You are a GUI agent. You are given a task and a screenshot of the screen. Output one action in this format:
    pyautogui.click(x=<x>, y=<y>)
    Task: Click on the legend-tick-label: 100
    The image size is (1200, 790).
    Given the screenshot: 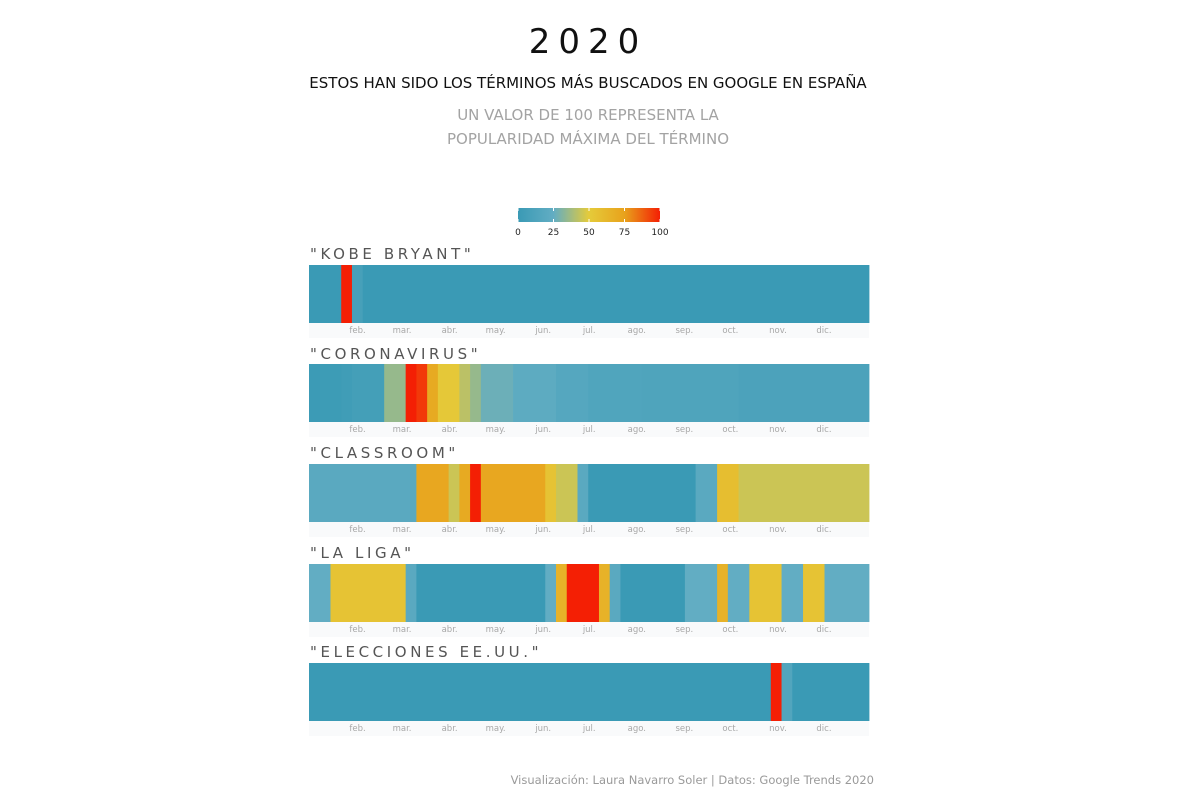 What is the action you would take?
    pyautogui.click(x=659, y=233)
    